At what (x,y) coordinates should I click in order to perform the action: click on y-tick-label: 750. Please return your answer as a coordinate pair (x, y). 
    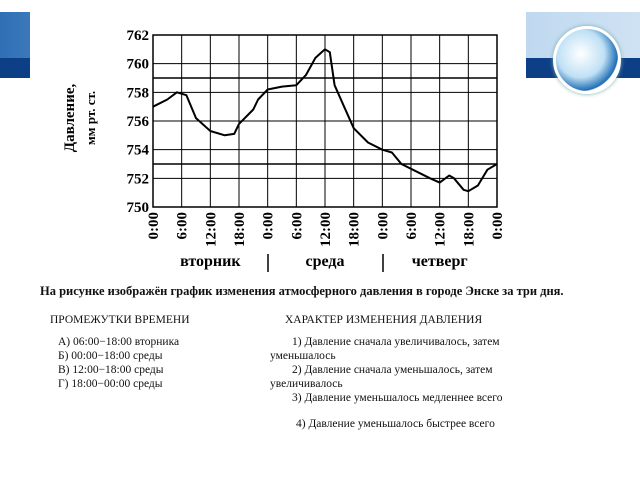
    Looking at the image, I should click on (138, 208).